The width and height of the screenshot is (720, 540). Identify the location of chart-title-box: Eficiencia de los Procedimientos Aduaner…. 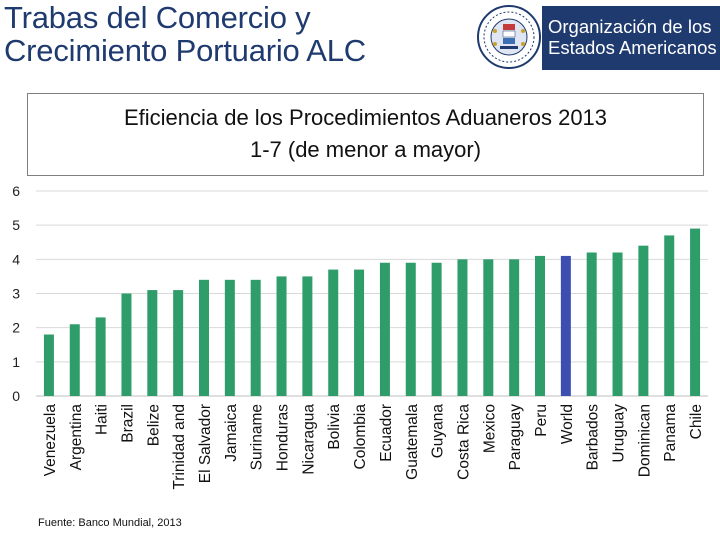
(365, 134).